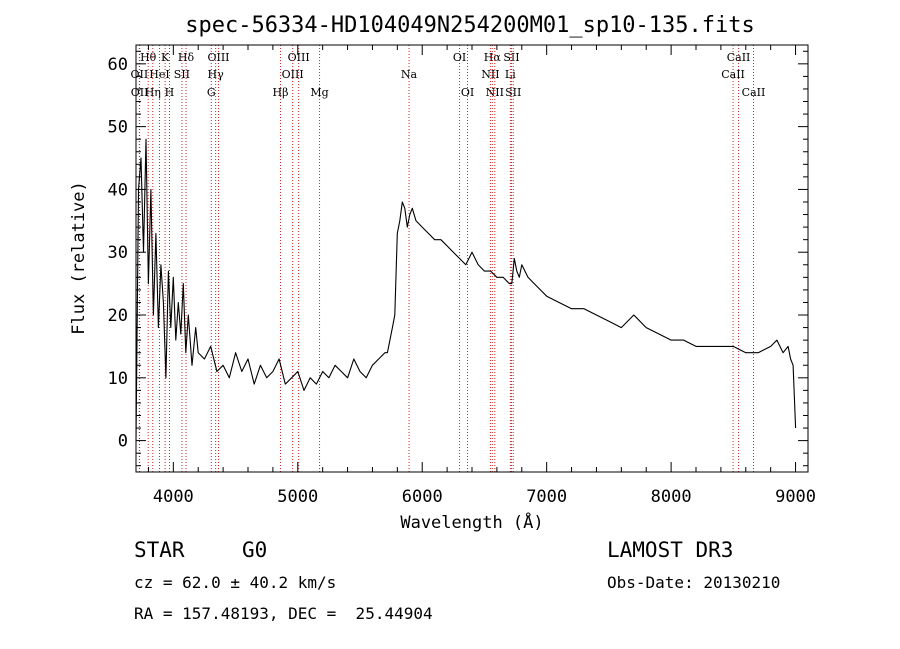 The height and width of the screenshot is (649, 900). What do you see at coordinates (186, 57) in the screenshot?
I see `spectral-line-label: Hδ` at bounding box center [186, 57].